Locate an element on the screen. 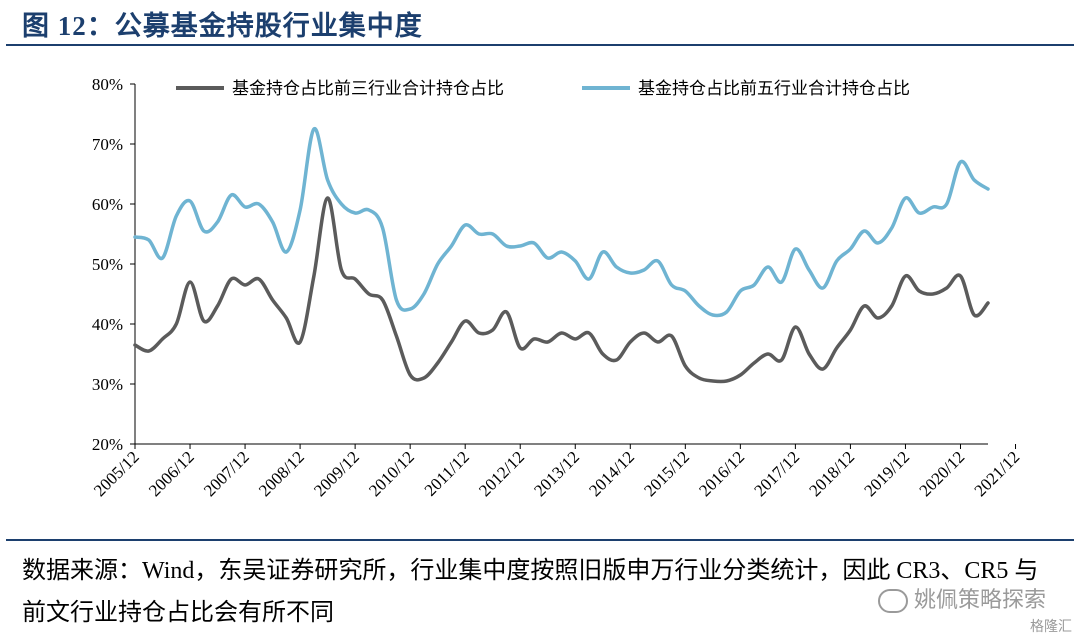 This screenshot has height=644, width=1080. wechat-watermark: 姚佩策略探索 is located at coordinates (961, 598).